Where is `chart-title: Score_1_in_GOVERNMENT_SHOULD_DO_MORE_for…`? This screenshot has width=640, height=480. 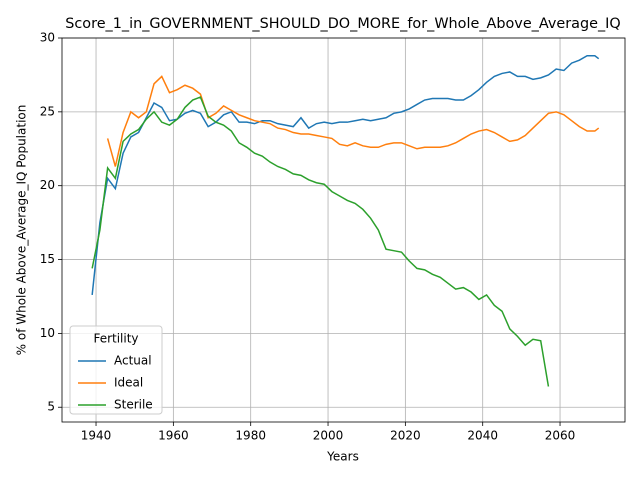 chart-title: Score_1_in_GOVERNMENT_SHOULD_DO_MORE_for… is located at coordinates (343, 24).